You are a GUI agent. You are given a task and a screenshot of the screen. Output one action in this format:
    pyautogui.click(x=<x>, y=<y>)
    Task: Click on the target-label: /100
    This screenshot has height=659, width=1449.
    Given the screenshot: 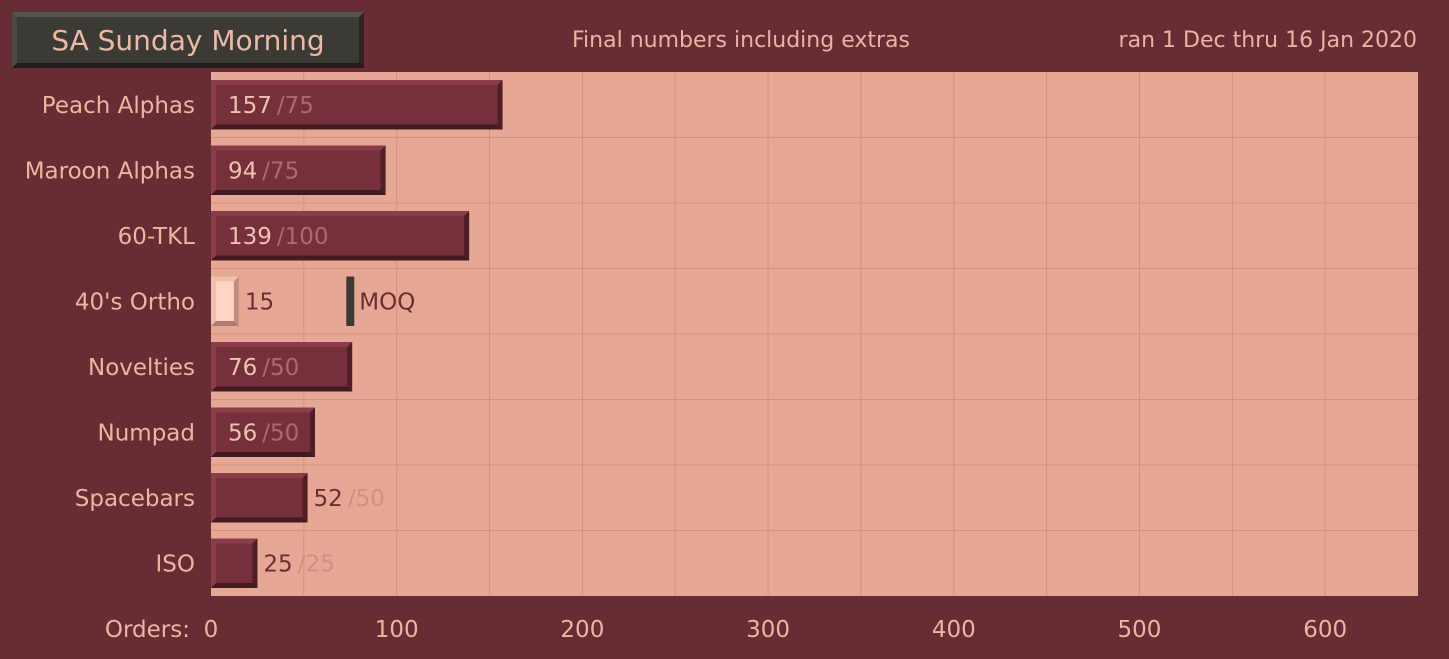 What is the action you would take?
    pyautogui.click(x=303, y=237)
    